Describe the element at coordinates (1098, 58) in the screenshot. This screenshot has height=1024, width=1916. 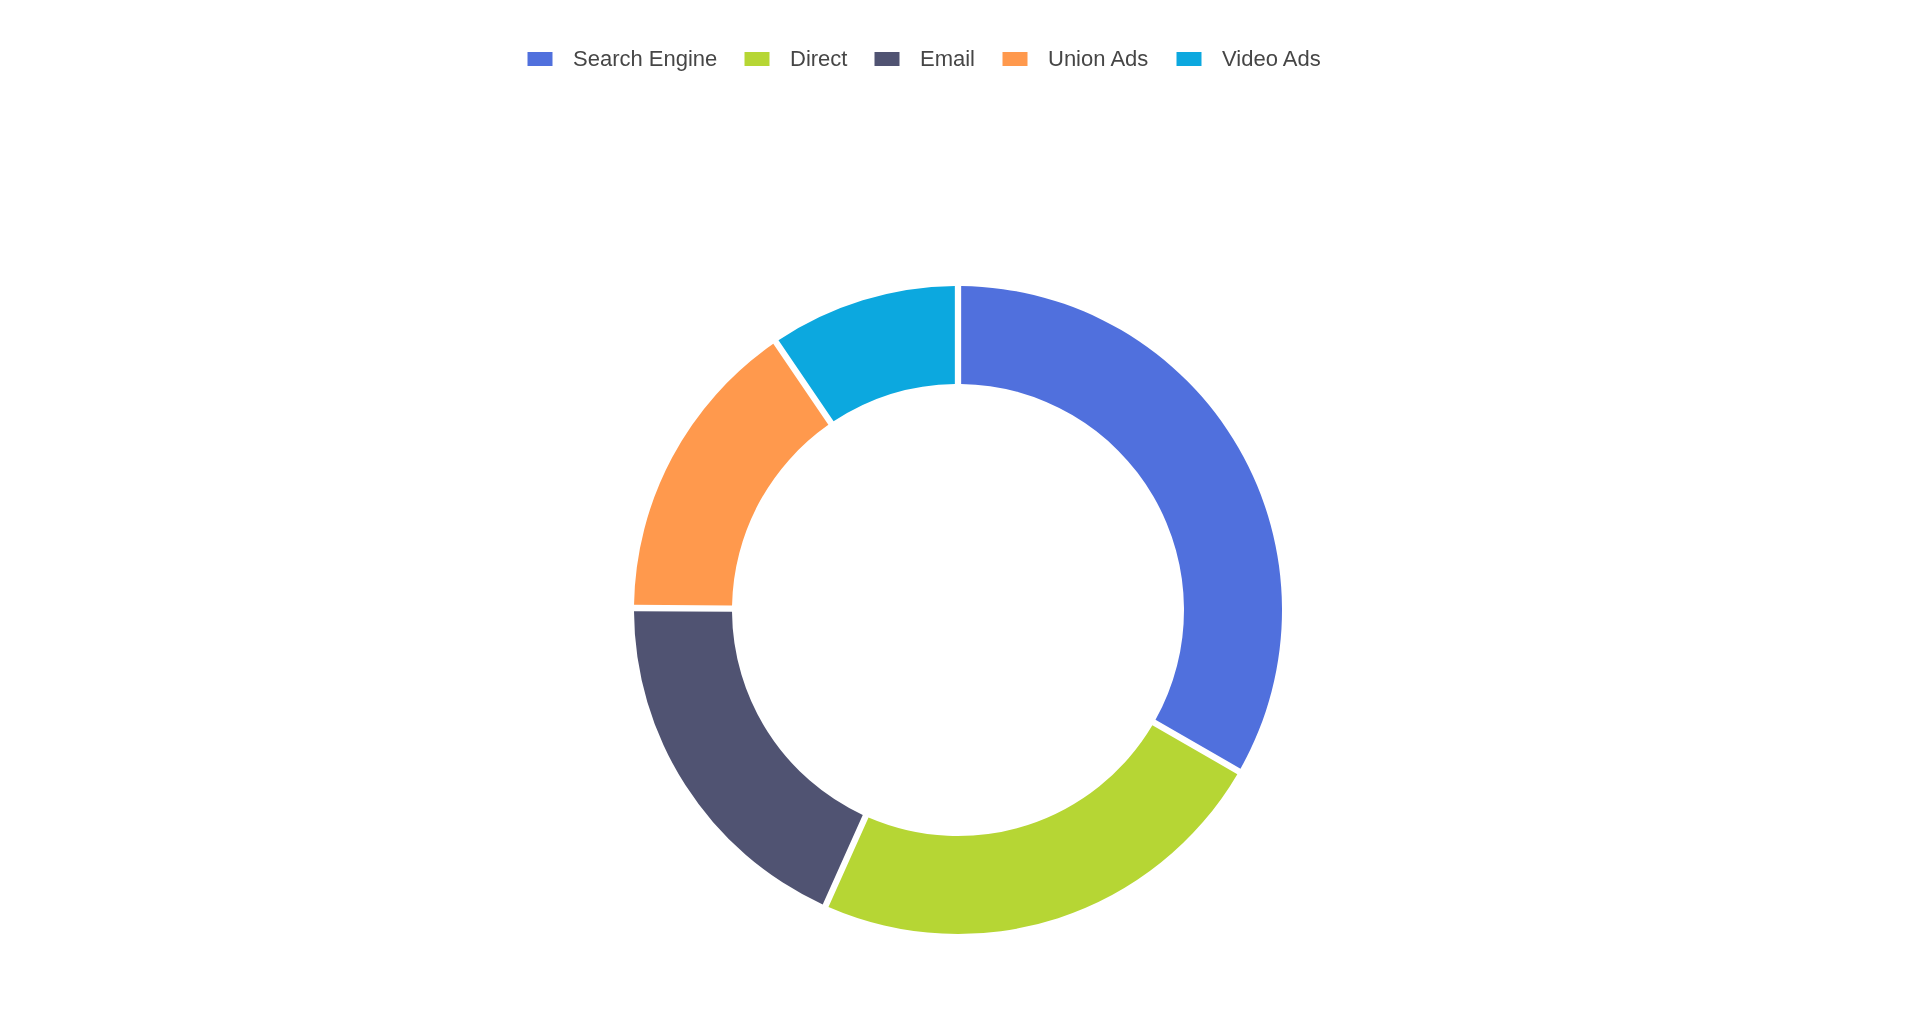
I see `legend-label: Union Ads` at that location.